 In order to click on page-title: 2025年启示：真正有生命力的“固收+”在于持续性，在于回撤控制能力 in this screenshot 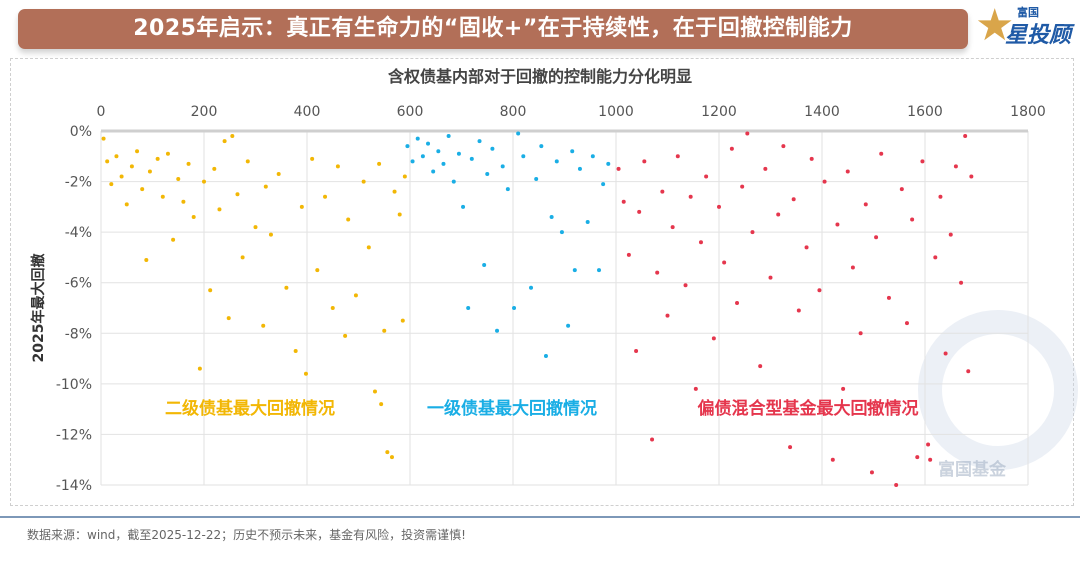, I will do `click(493, 28)`.